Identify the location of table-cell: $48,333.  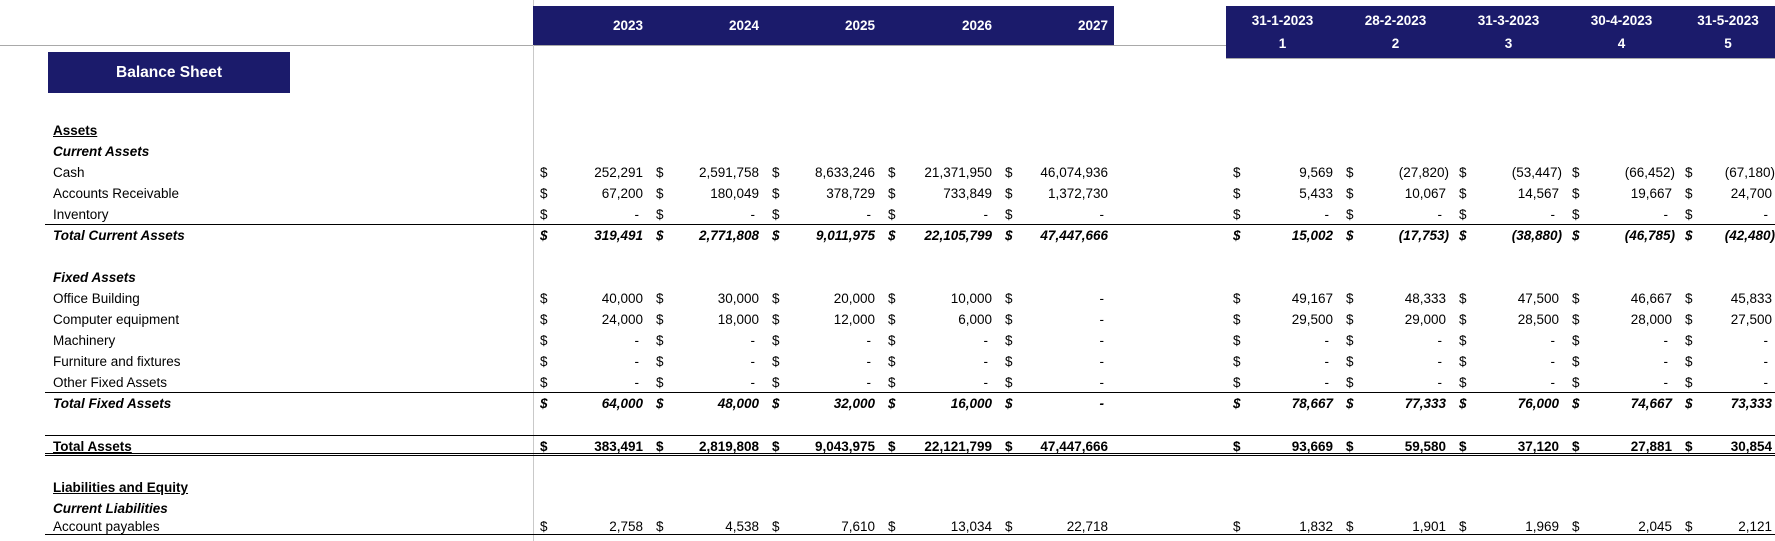
(1395, 298).